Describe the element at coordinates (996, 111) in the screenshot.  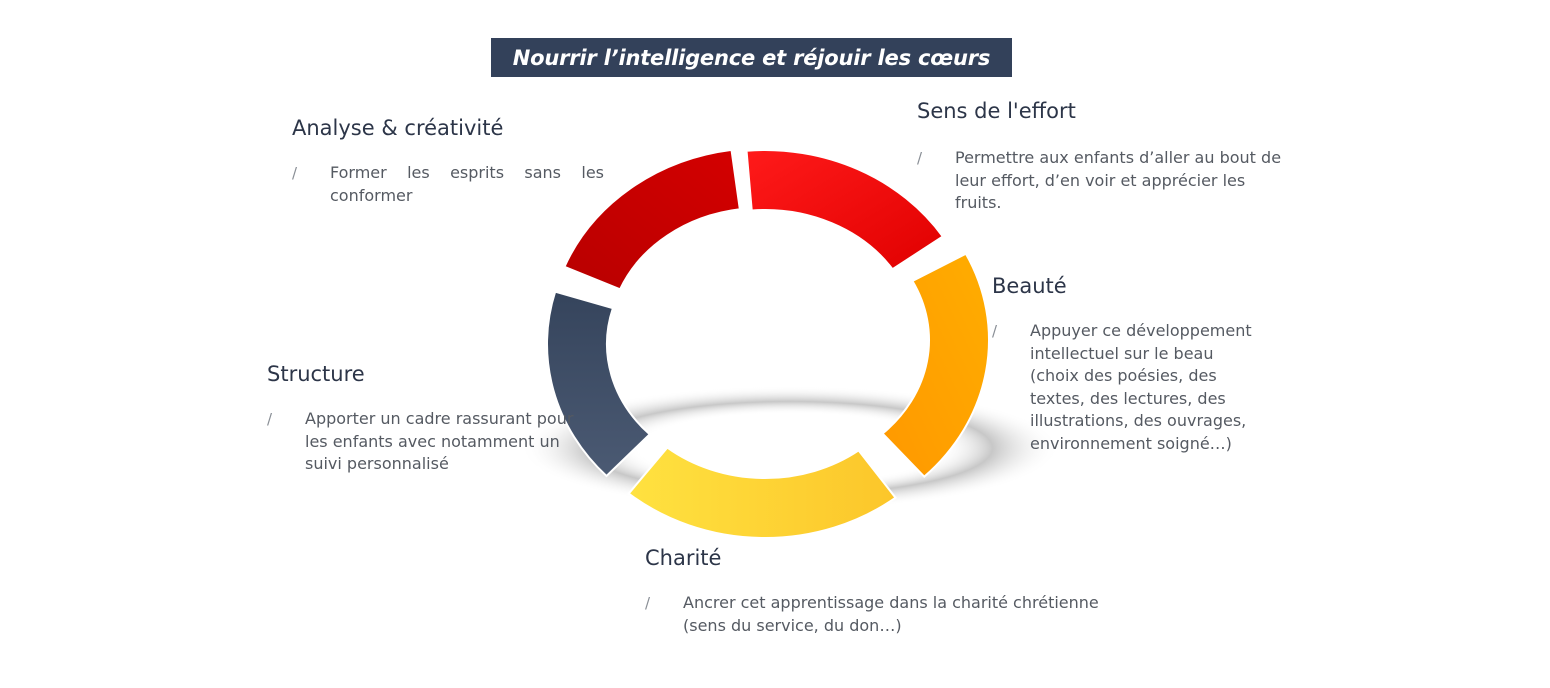
I see `heading-sens-de-l-effort: Sens de l'effort` at that location.